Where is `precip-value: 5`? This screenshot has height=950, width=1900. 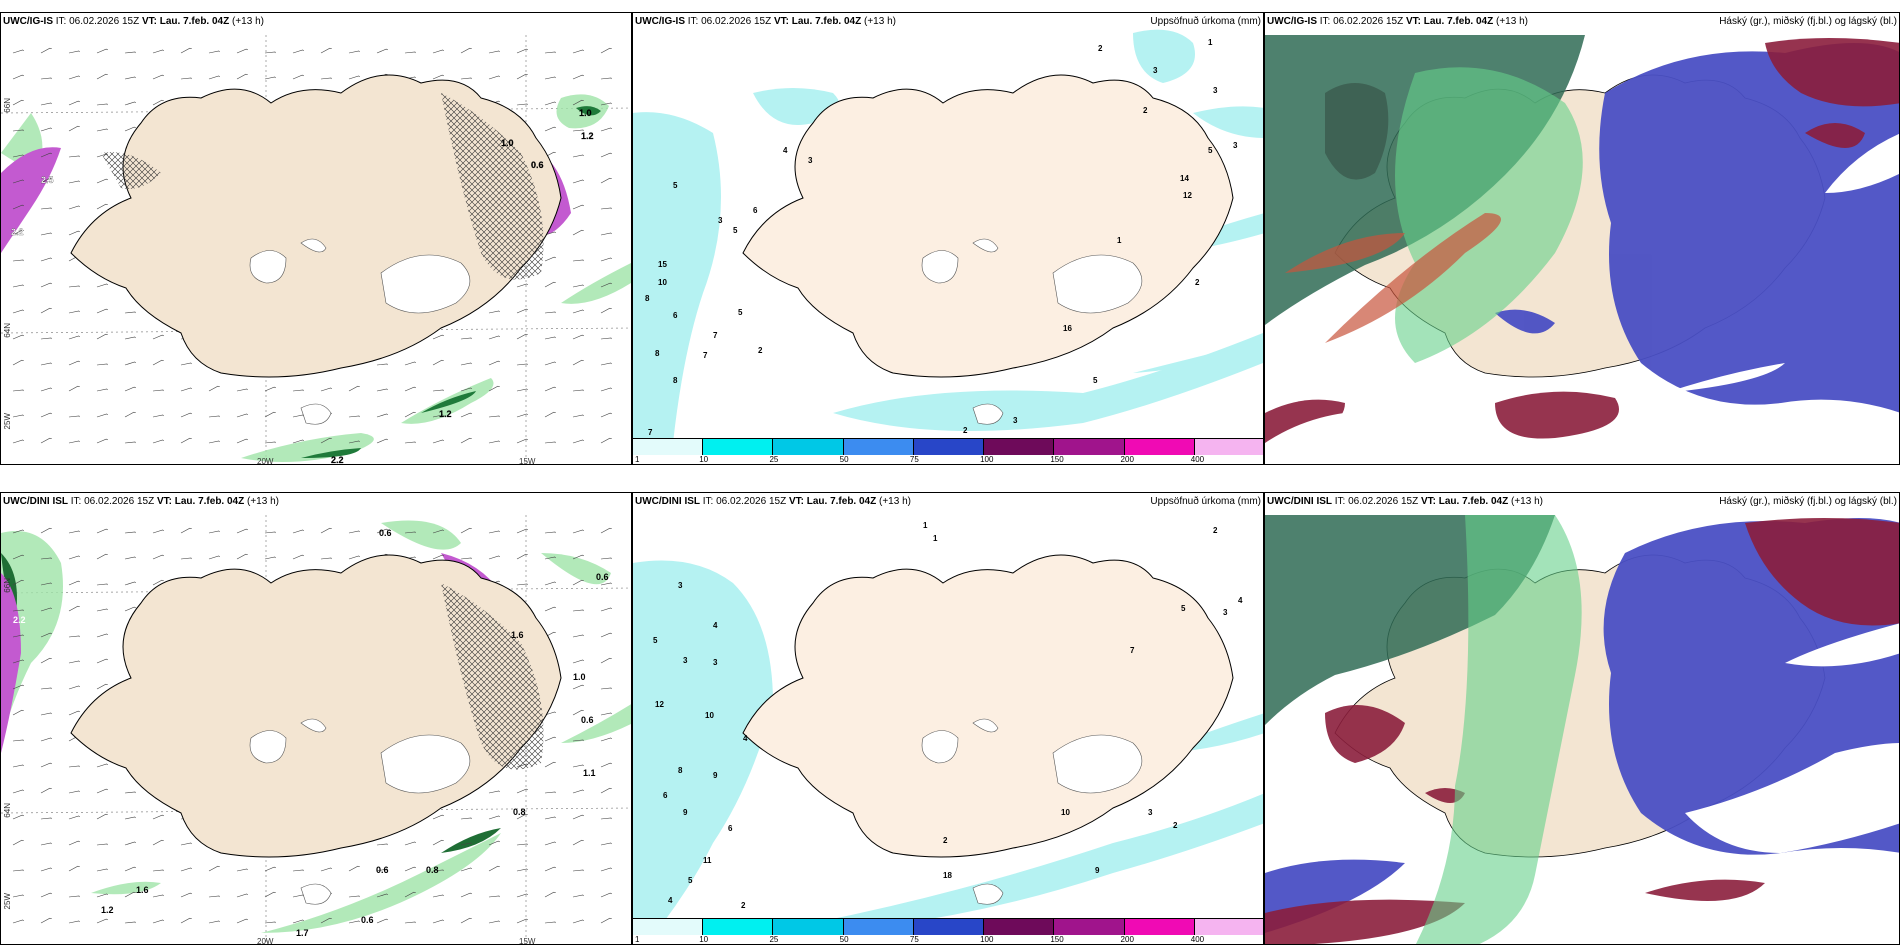
precip-value: 5 is located at coordinates (1183, 608).